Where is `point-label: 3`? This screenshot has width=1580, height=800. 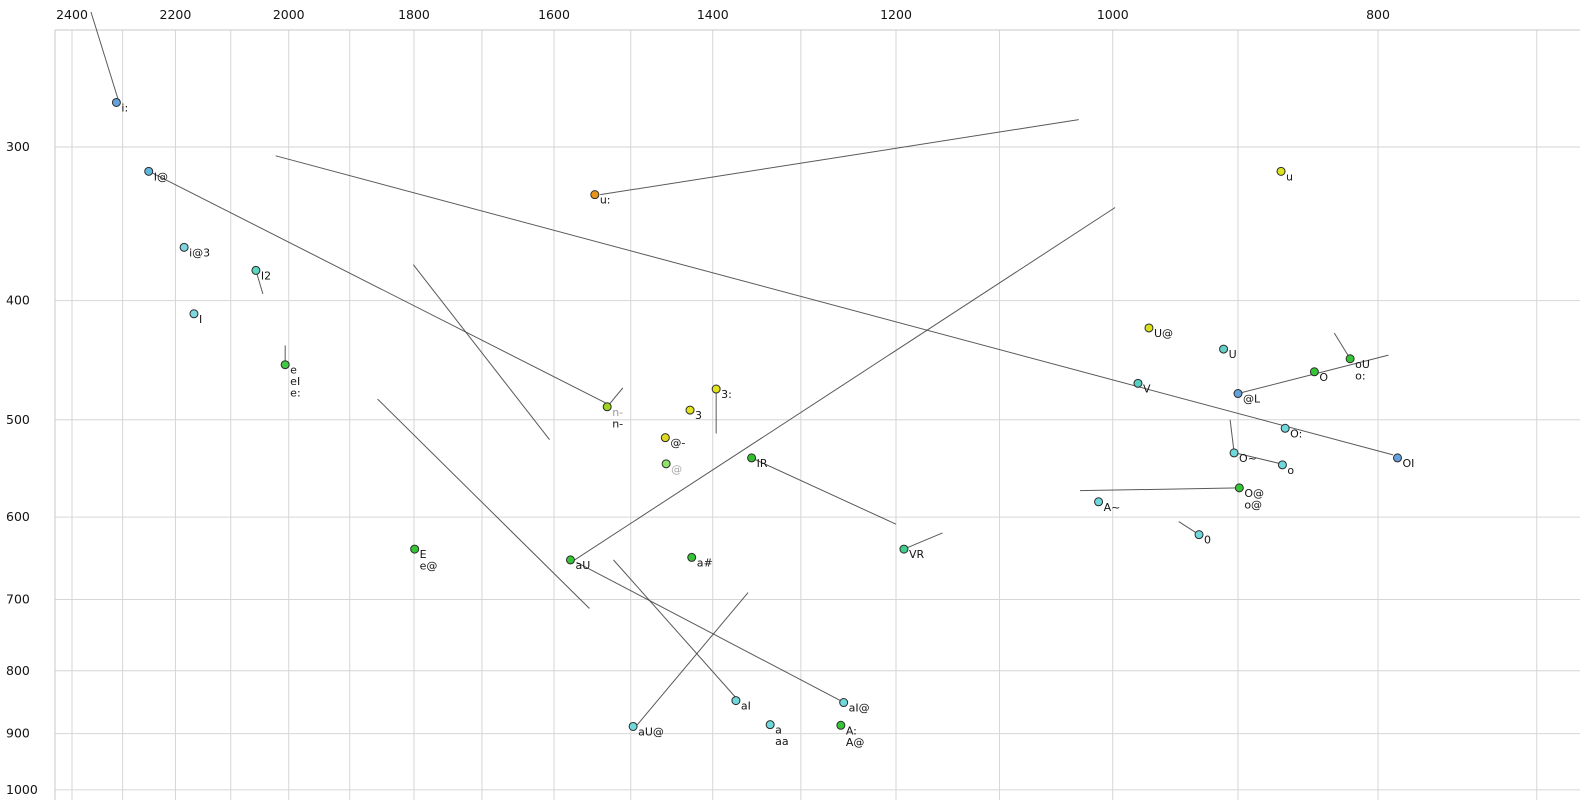 point-label: 3 is located at coordinates (698, 415).